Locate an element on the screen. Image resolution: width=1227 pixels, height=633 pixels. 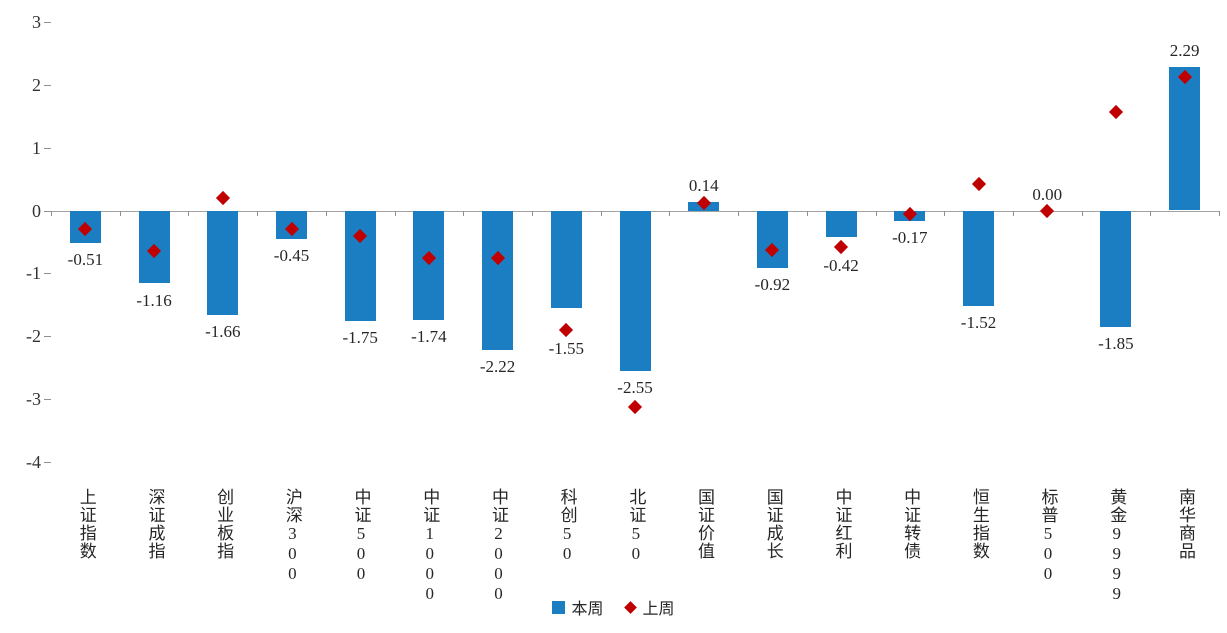
category-label: 中证500 is located at coordinates (361, 536).